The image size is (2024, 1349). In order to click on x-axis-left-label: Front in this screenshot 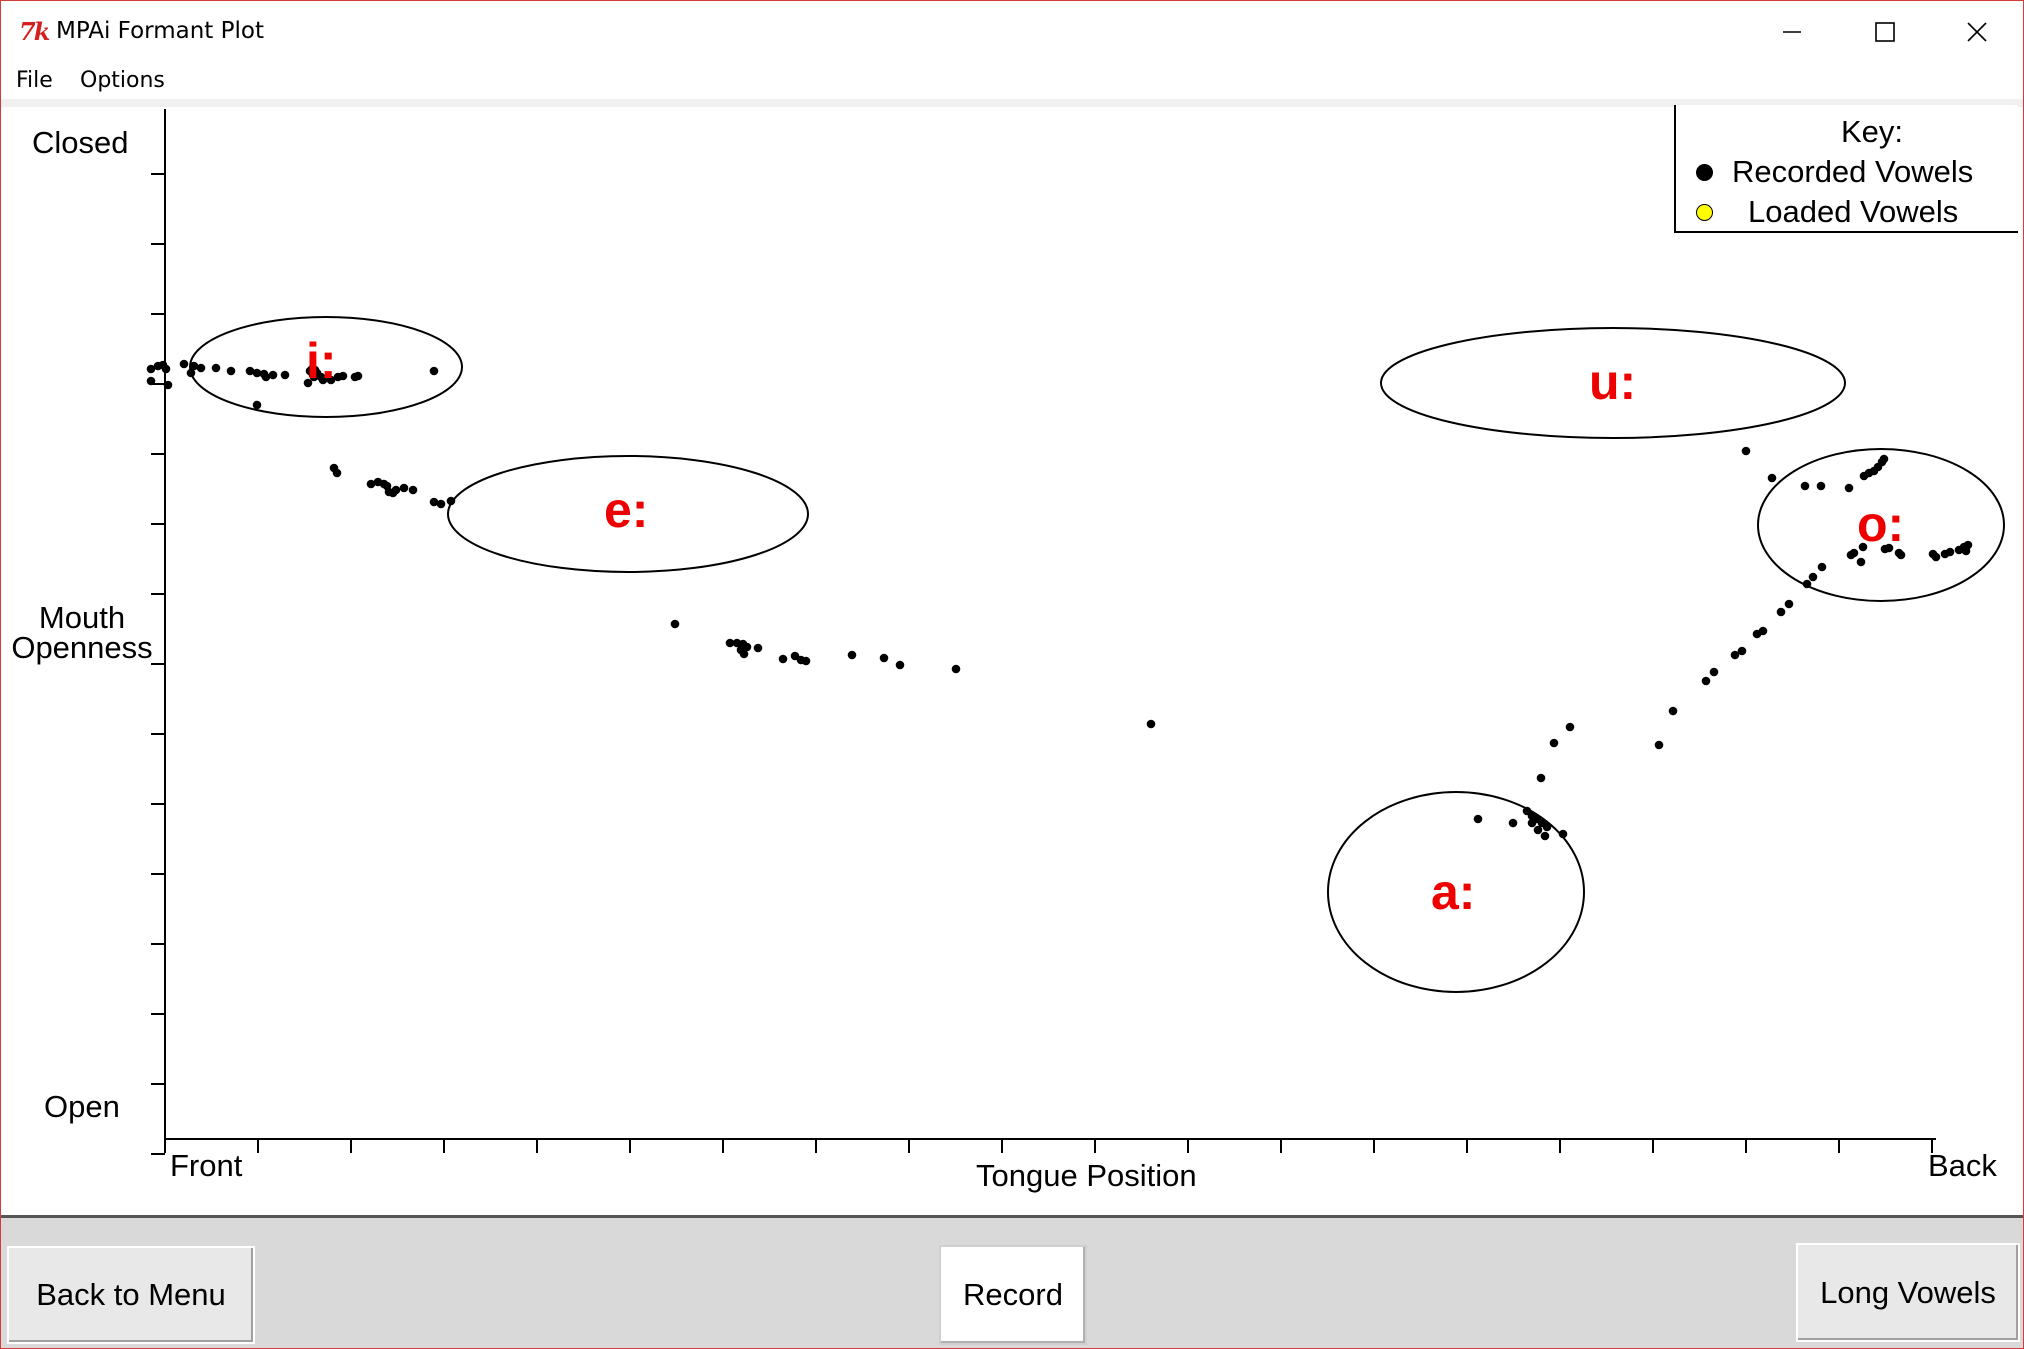, I will do `click(206, 1165)`.